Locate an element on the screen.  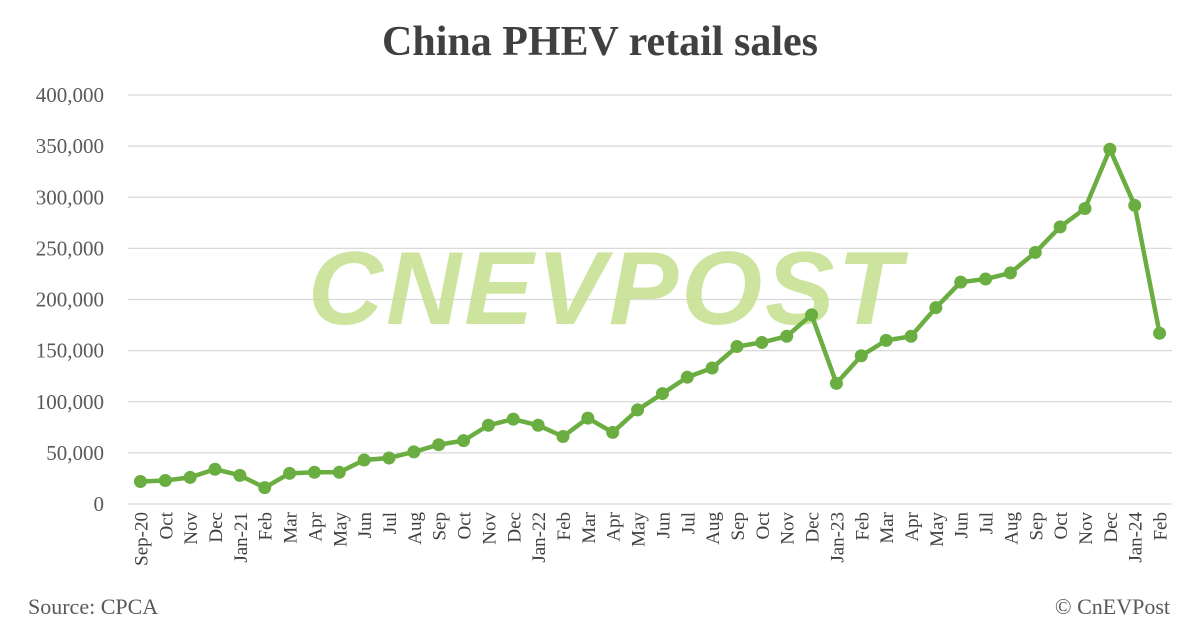
y-tick-label: 300,000 is located at coordinates (70, 197).